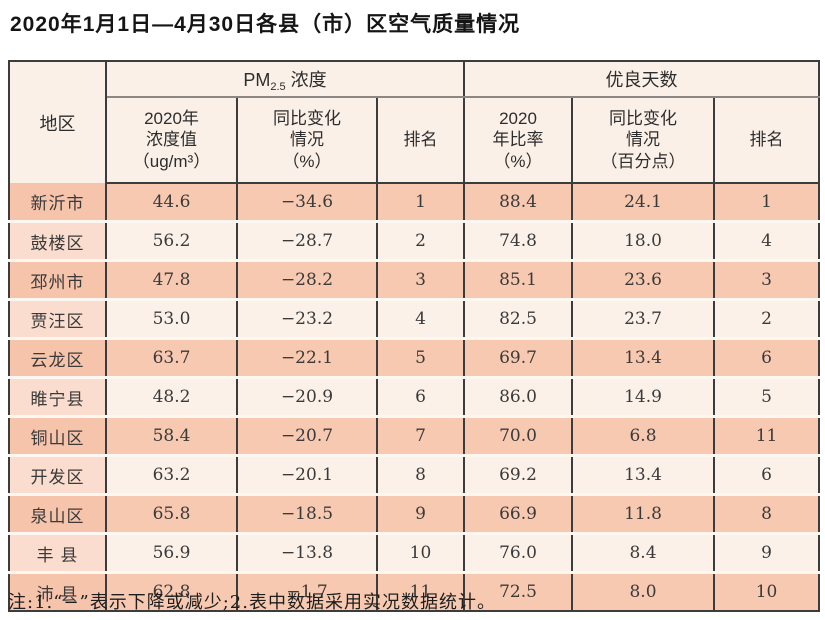  I want to click on value-cell: 76.0, so click(518, 552).